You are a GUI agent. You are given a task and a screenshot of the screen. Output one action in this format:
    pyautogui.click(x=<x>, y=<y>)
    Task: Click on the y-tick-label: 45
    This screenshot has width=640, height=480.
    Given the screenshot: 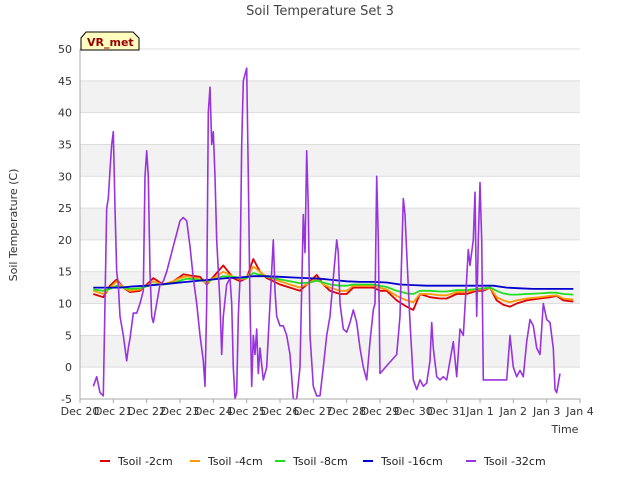 What is the action you would take?
    pyautogui.click(x=65, y=81)
    